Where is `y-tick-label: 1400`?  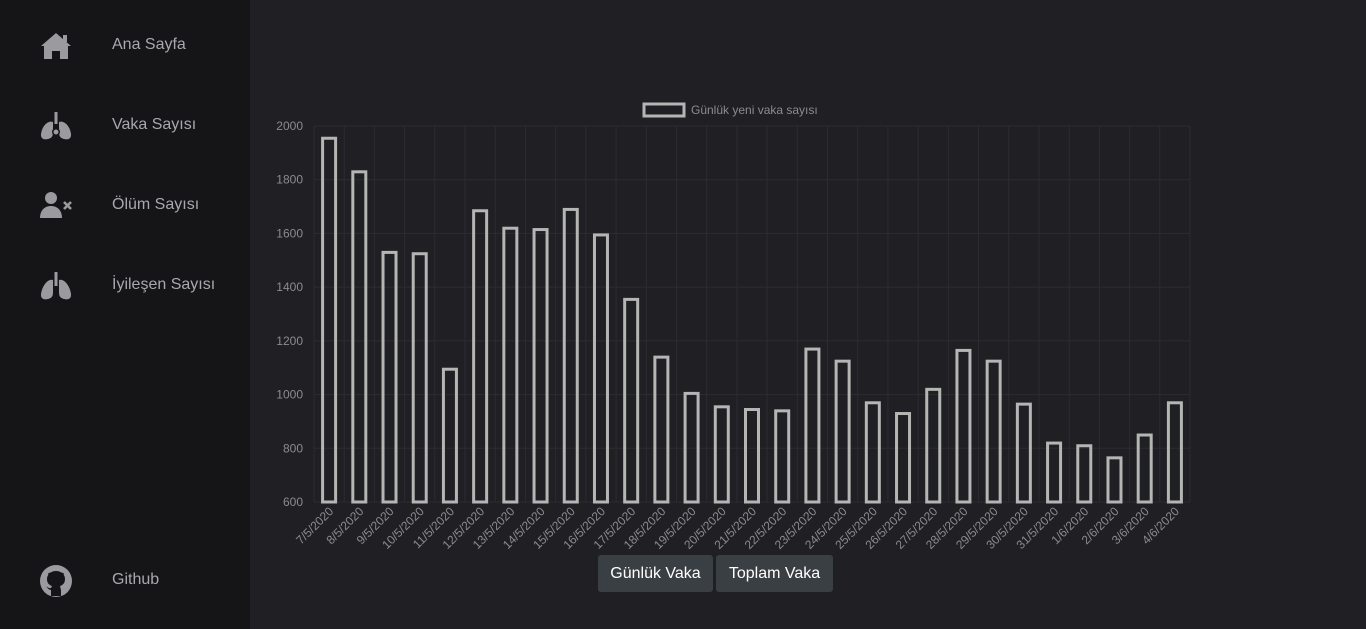
y-tick-label: 1400 is located at coordinates (289, 287).